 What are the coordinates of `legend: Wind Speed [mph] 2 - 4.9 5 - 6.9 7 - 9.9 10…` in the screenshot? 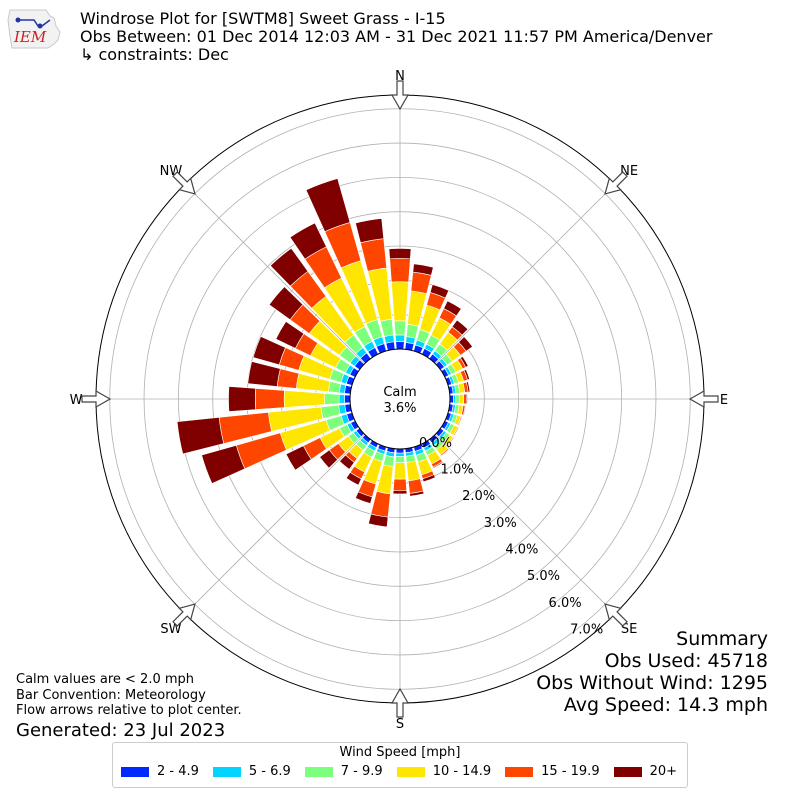 It's located at (400, 765).